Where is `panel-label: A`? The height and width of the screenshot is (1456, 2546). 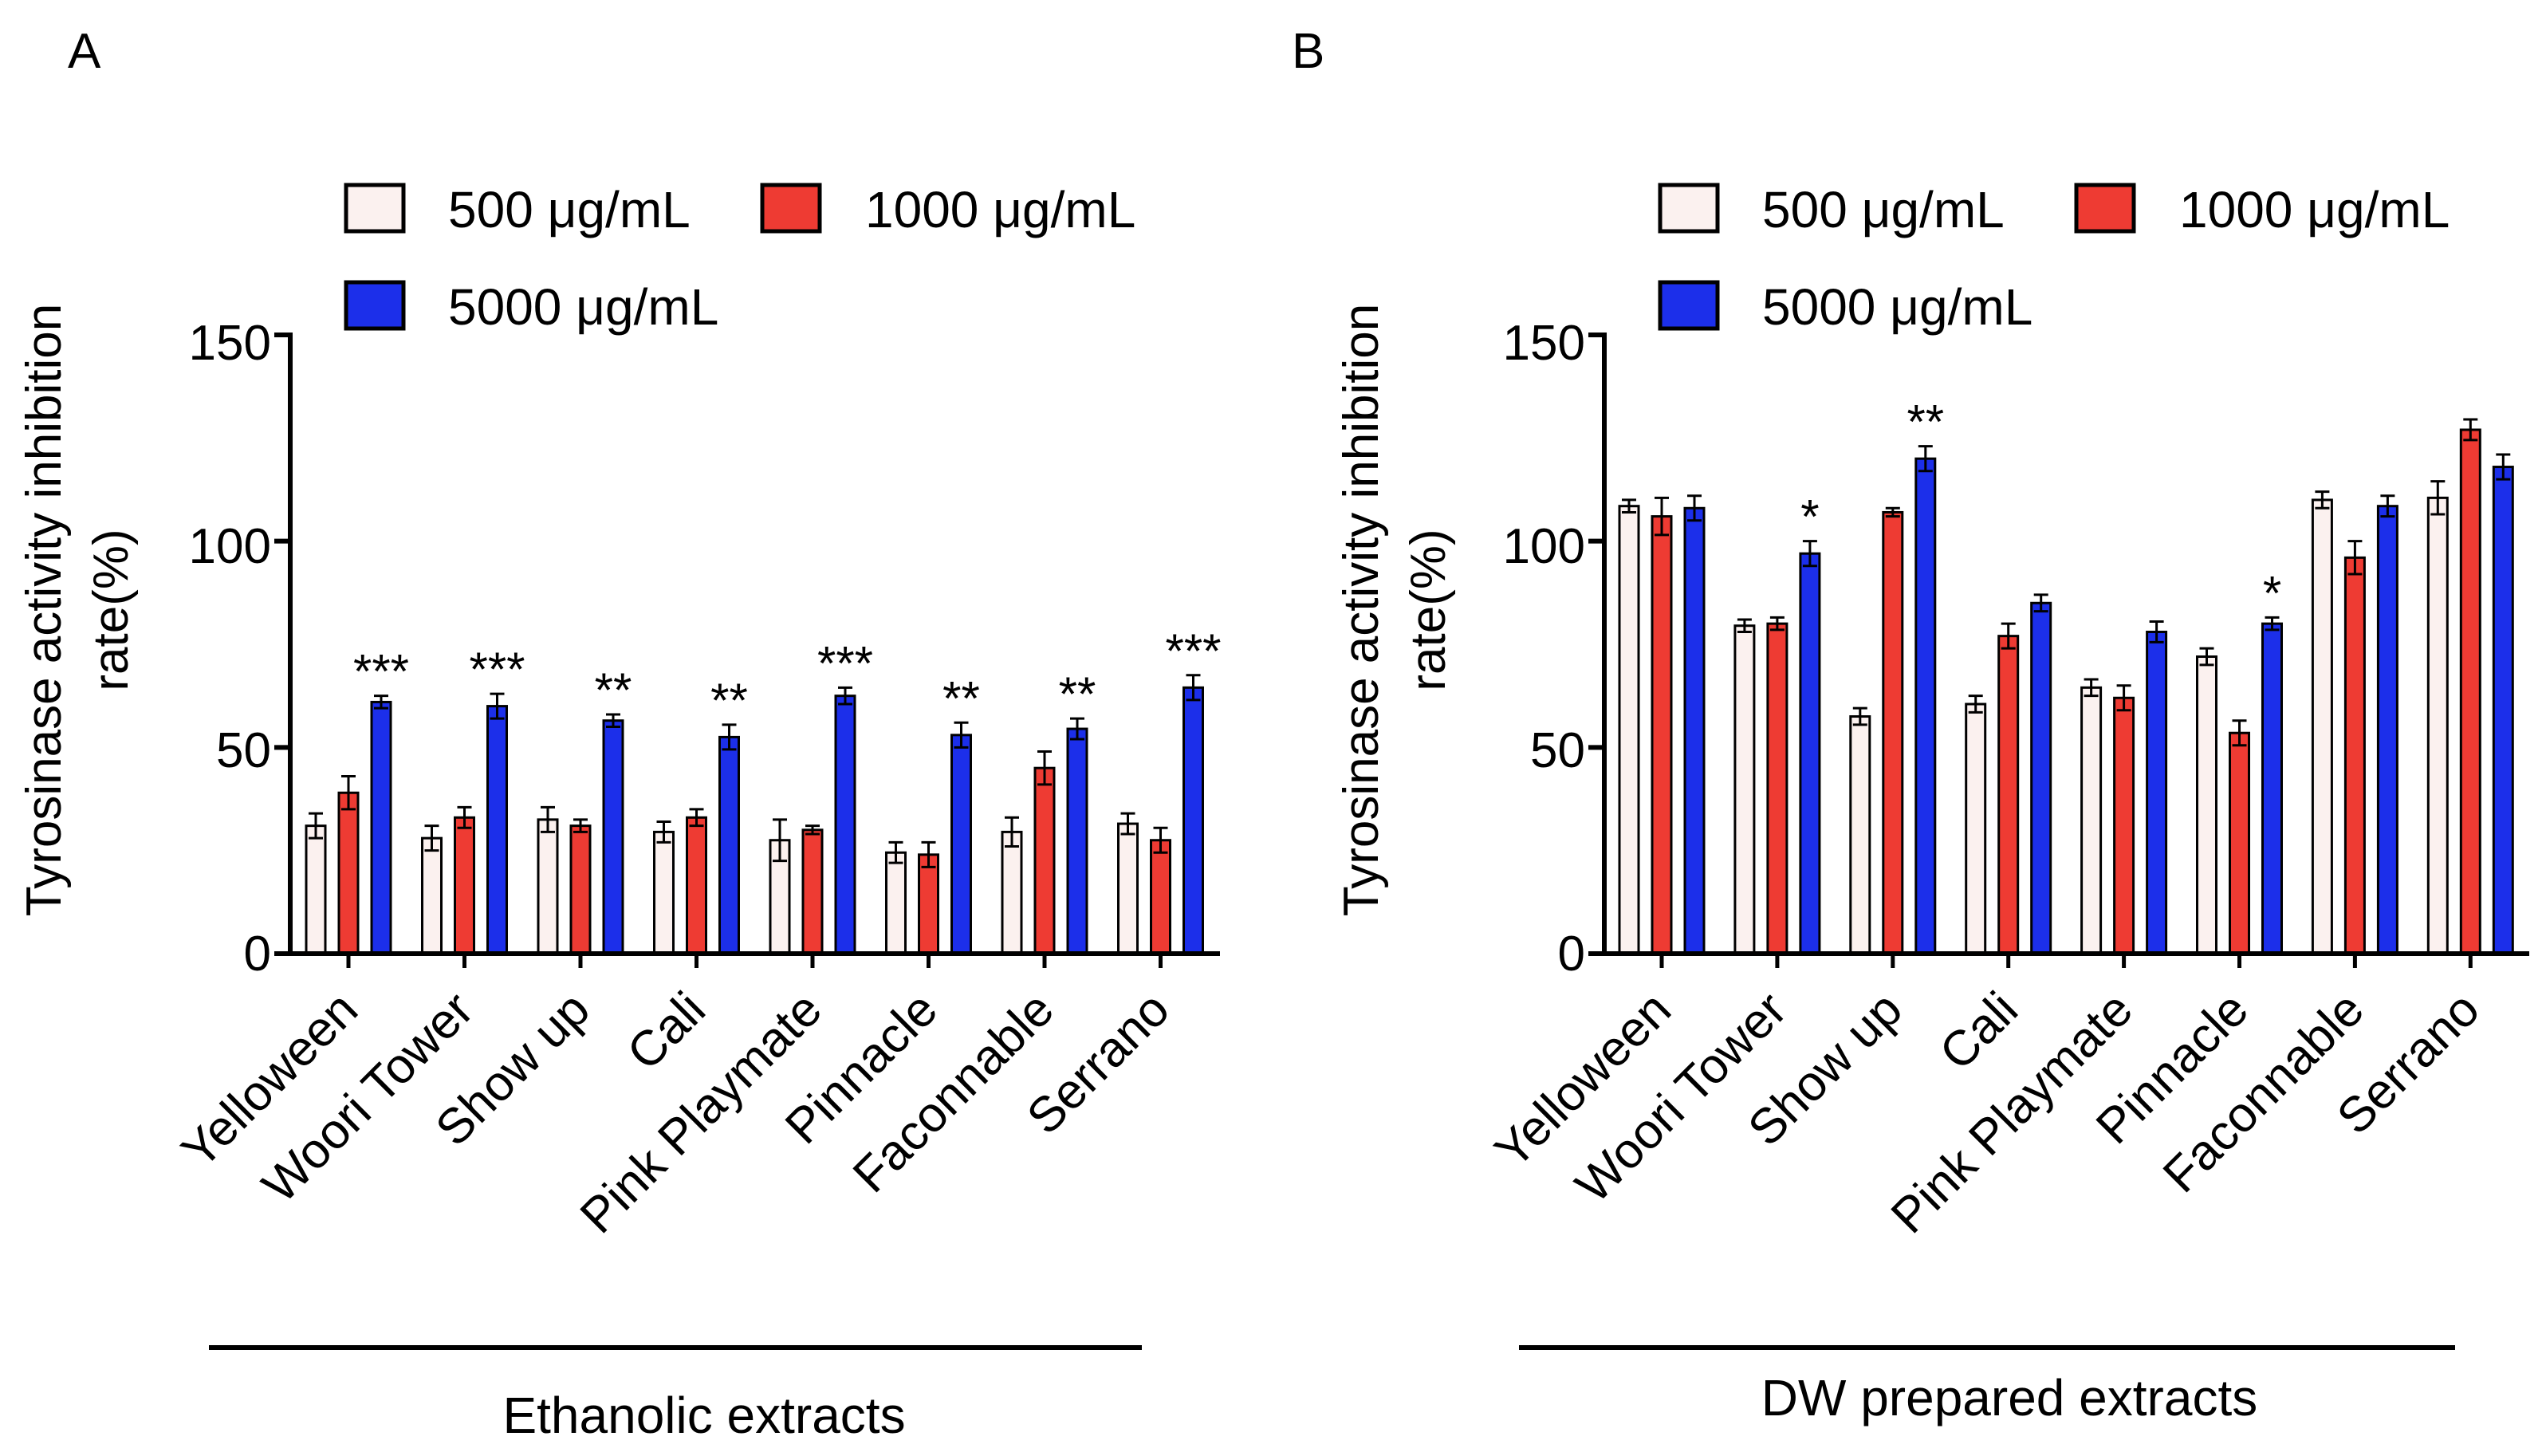
panel-label: A is located at coordinates (84, 51).